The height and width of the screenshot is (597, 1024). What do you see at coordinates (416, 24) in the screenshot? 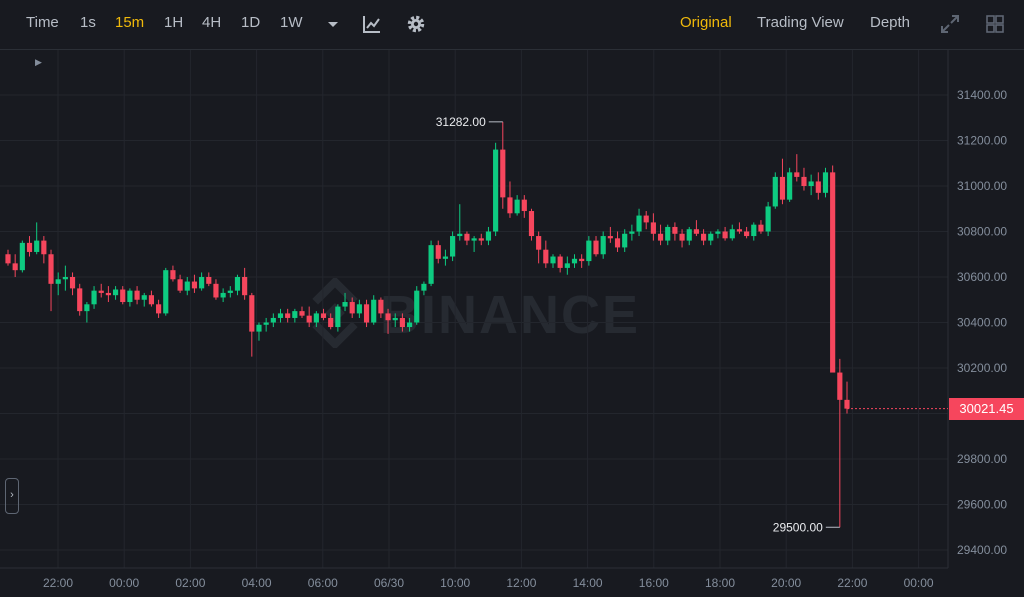
I see `settings-gear-icon` at bounding box center [416, 24].